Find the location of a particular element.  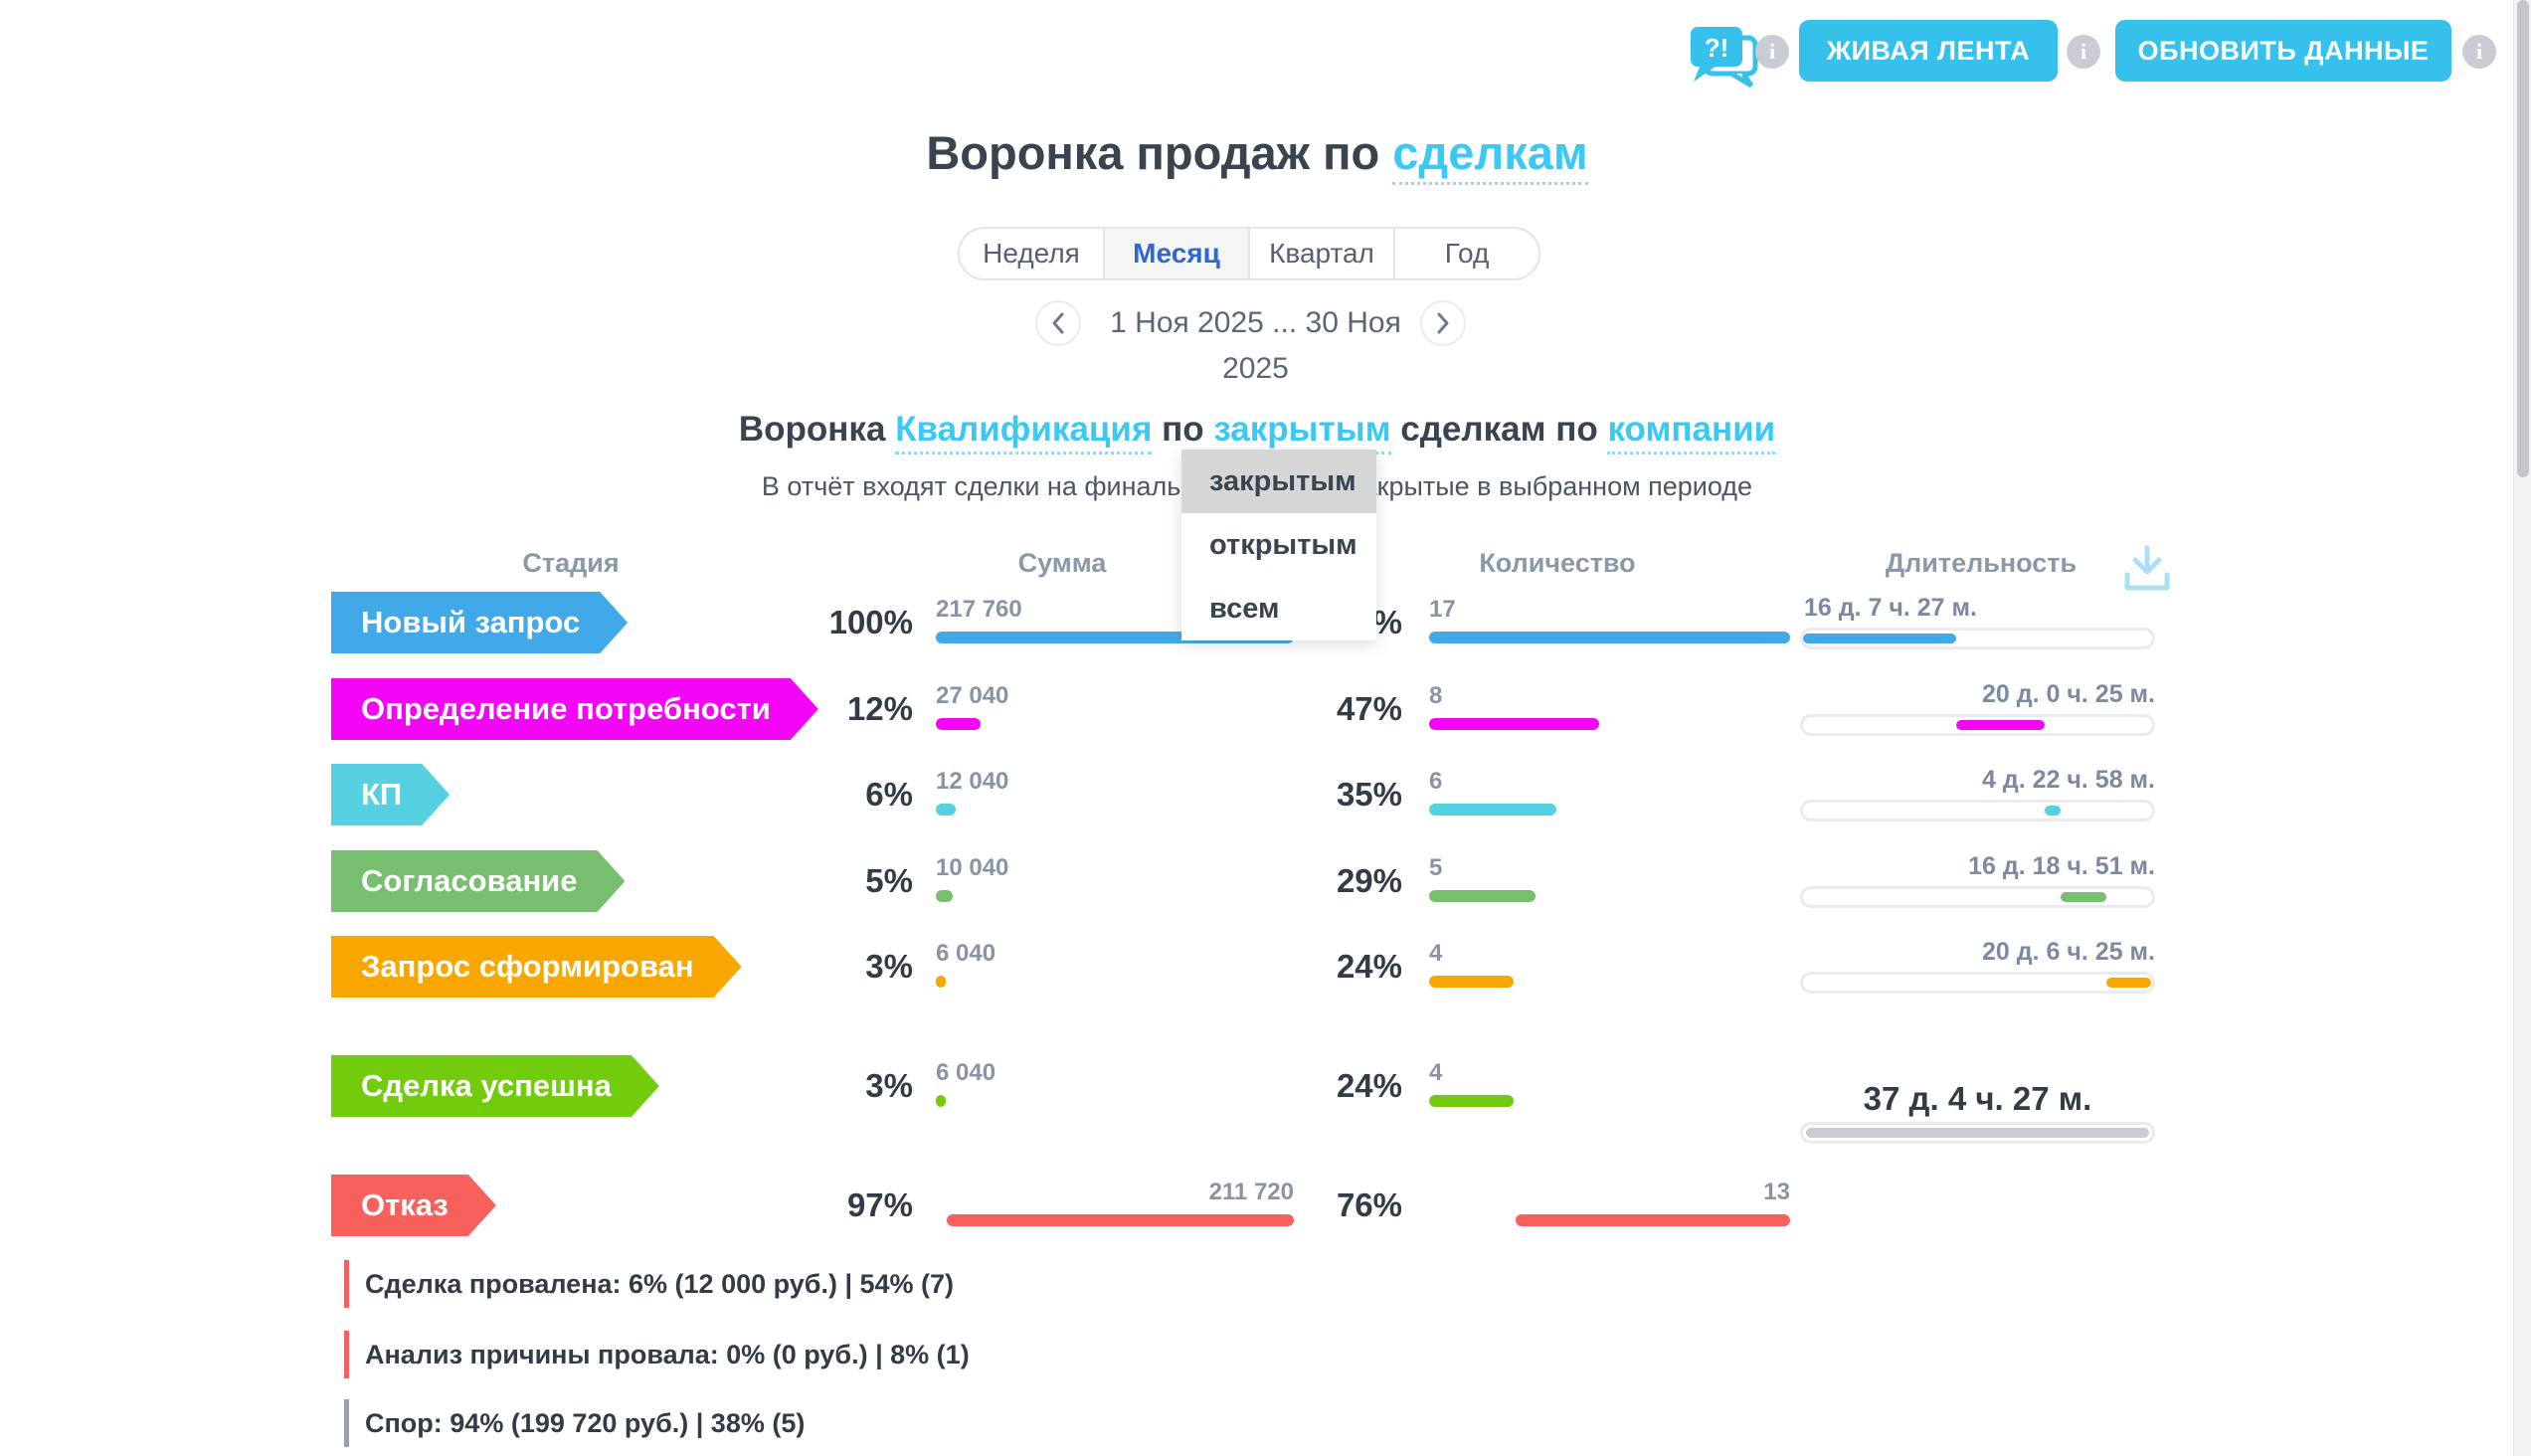

download-report-icon is located at coordinates (2147, 571).